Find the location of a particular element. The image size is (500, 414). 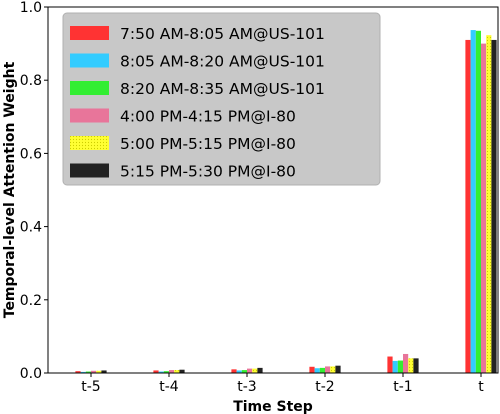

x-tick-label: t is located at coordinates (481, 387).